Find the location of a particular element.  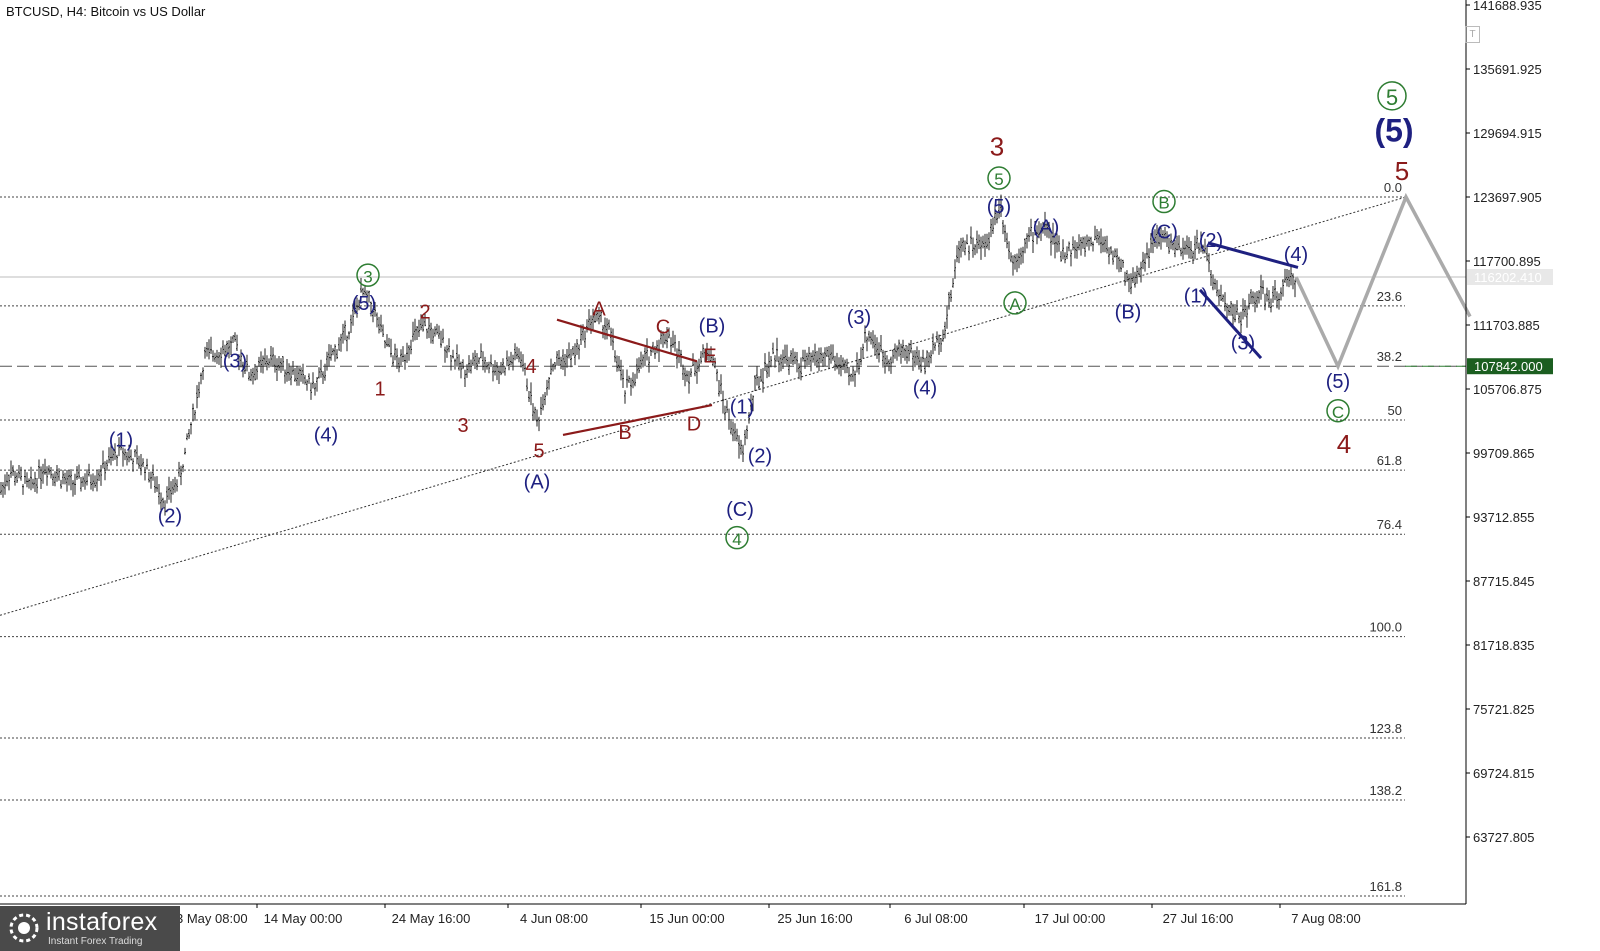

y-tick-label-0: 141688.935 is located at coordinates (1507, 6).